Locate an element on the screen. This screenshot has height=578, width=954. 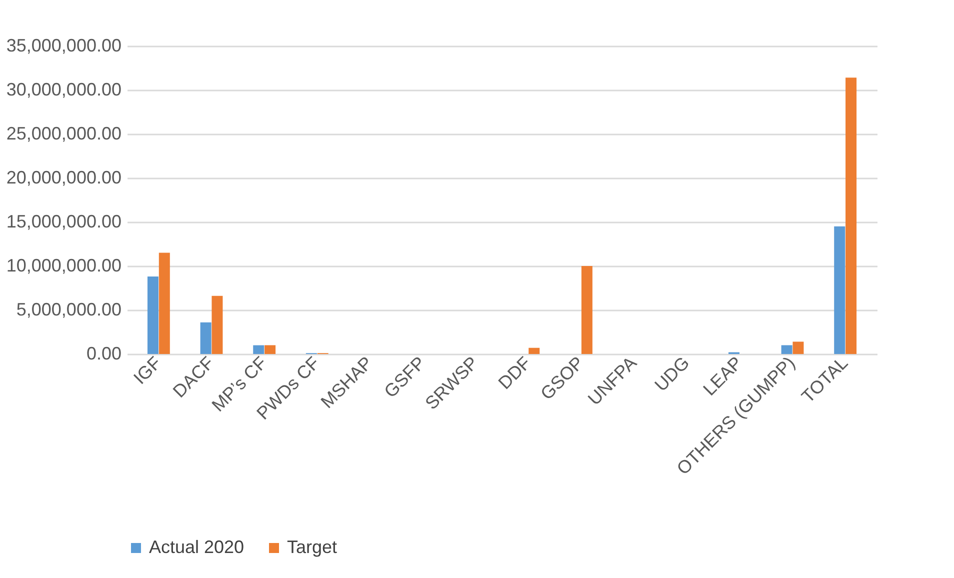
y-tick-label: 25,000,000.00 is located at coordinates (64, 134).